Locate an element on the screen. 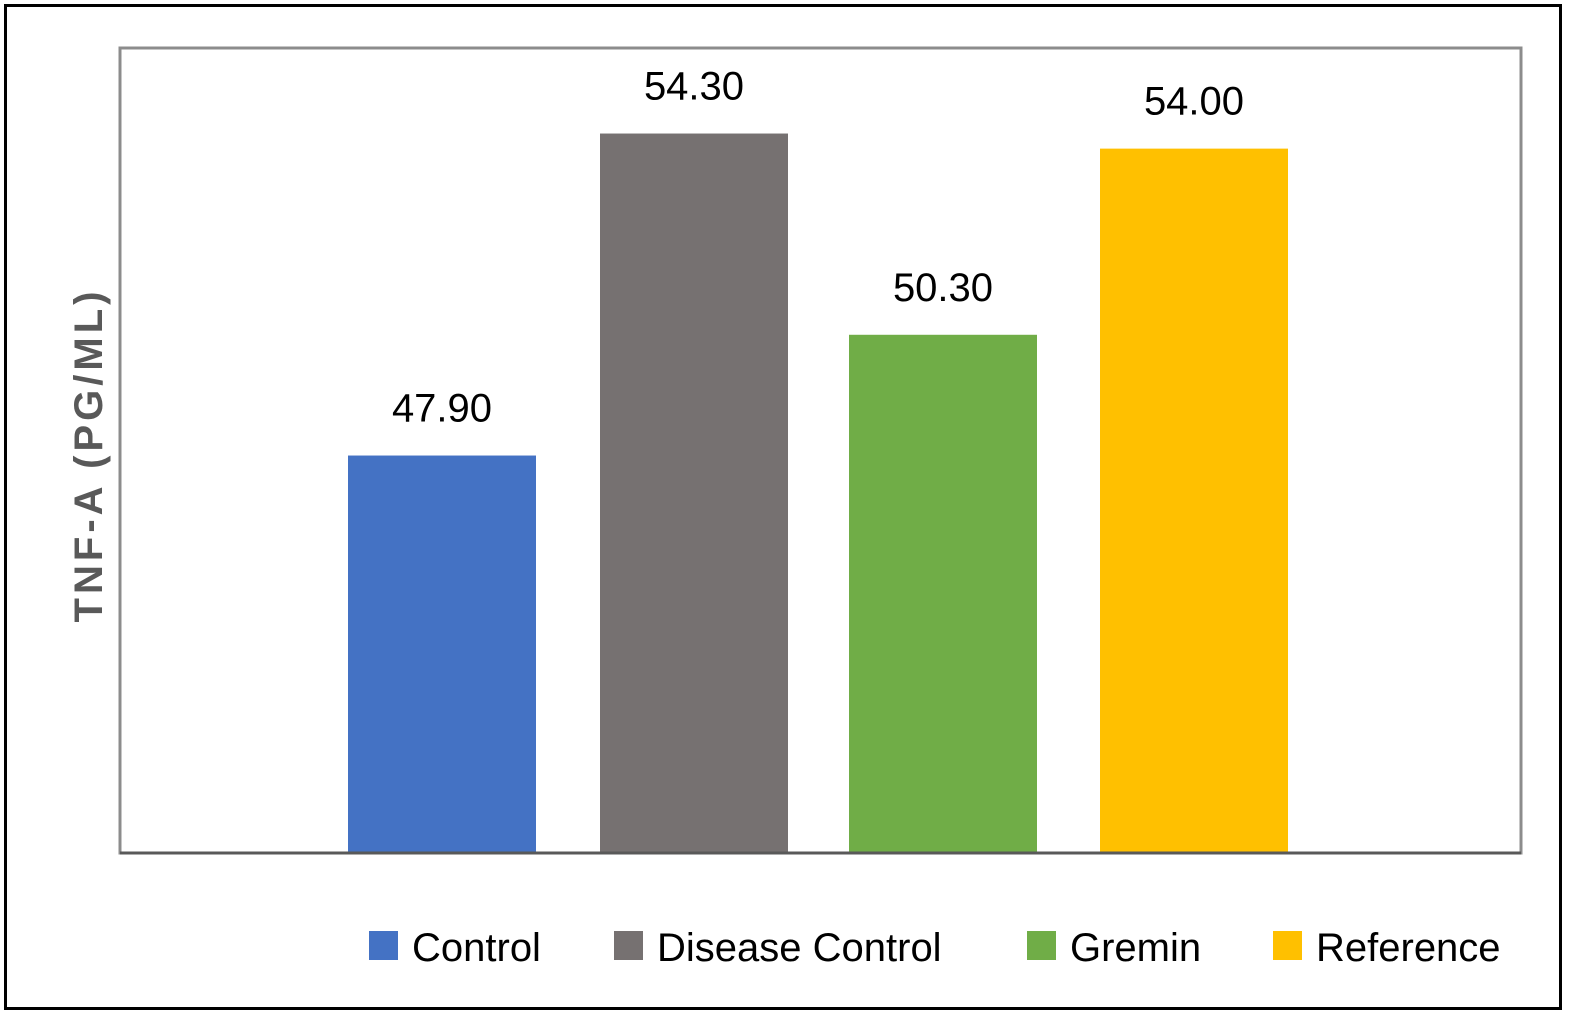 This screenshot has width=1578, height=1020. data-label-gremin: 50.30 is located at coordinates (943, 288).